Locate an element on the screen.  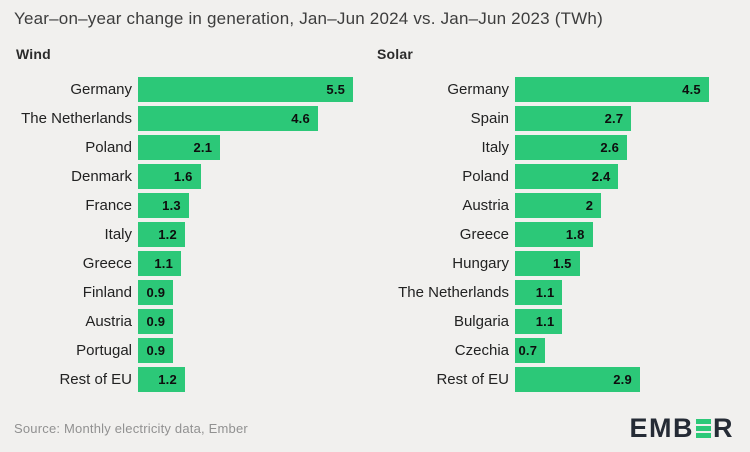
category-label: Italy is located at coordinates (495, 147).